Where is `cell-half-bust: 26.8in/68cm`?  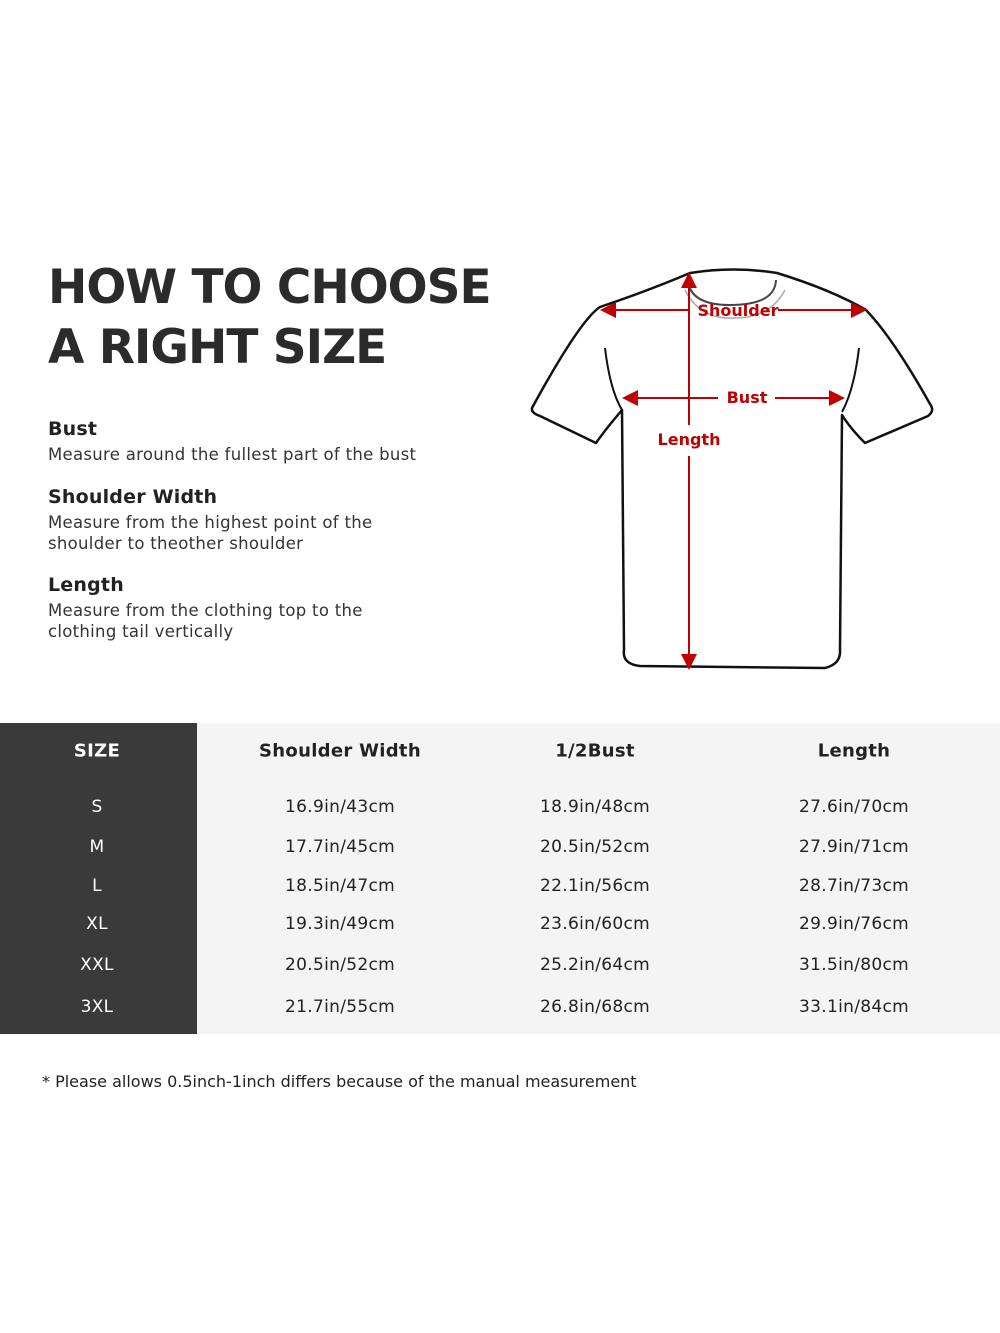
cell-half-bust: 26.8in/68cm is located at coordinates (595, 1007).